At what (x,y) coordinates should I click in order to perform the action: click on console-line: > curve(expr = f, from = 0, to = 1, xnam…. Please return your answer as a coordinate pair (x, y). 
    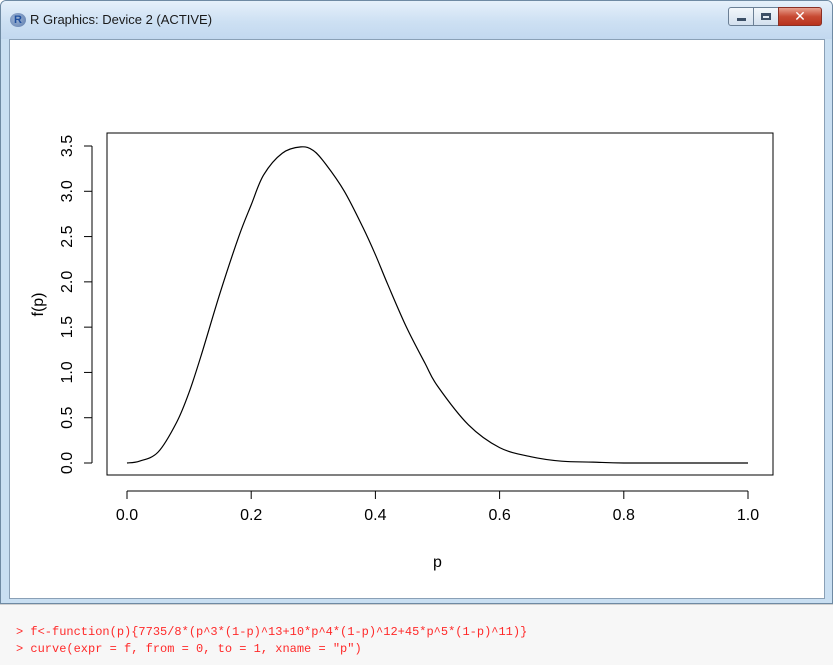
    Looking at the image, I should click on (189, 649).